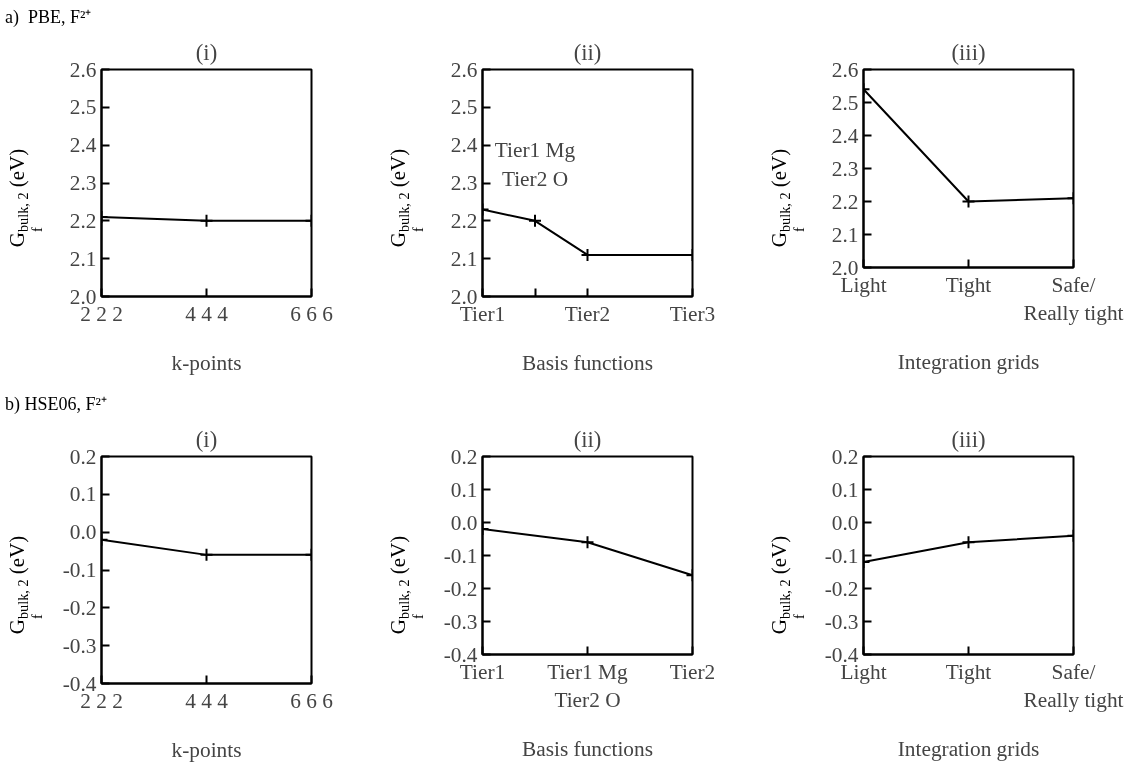 The width and height of the screenshot is (1125, 769). I want to click on annotation: Tier1 Mg Tier2 O, so click(535, 164).